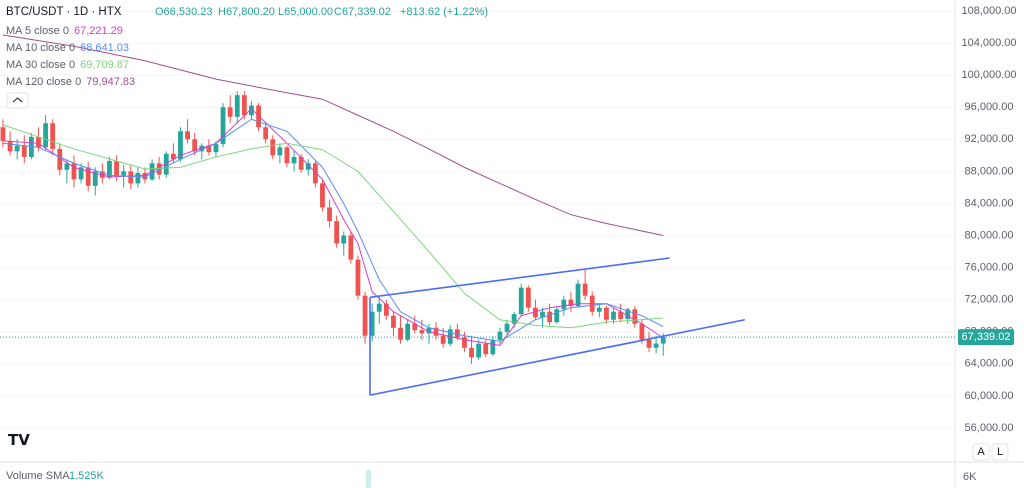 This screenshot has width=1024, height=488. Describe the element at coordinates (362, 12) in the screenshot. I see `ohlc-close: C67,339.02` at that location.